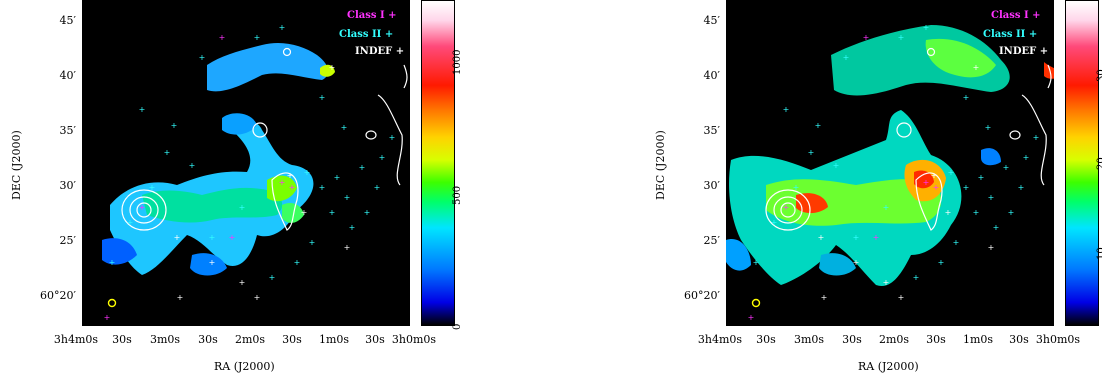 The width and height of the screenshot is (1102, 381). What do you see at coordinates (218, 159) in the screenshot?
I see `emission-regions` at bounding box center [218, 159].